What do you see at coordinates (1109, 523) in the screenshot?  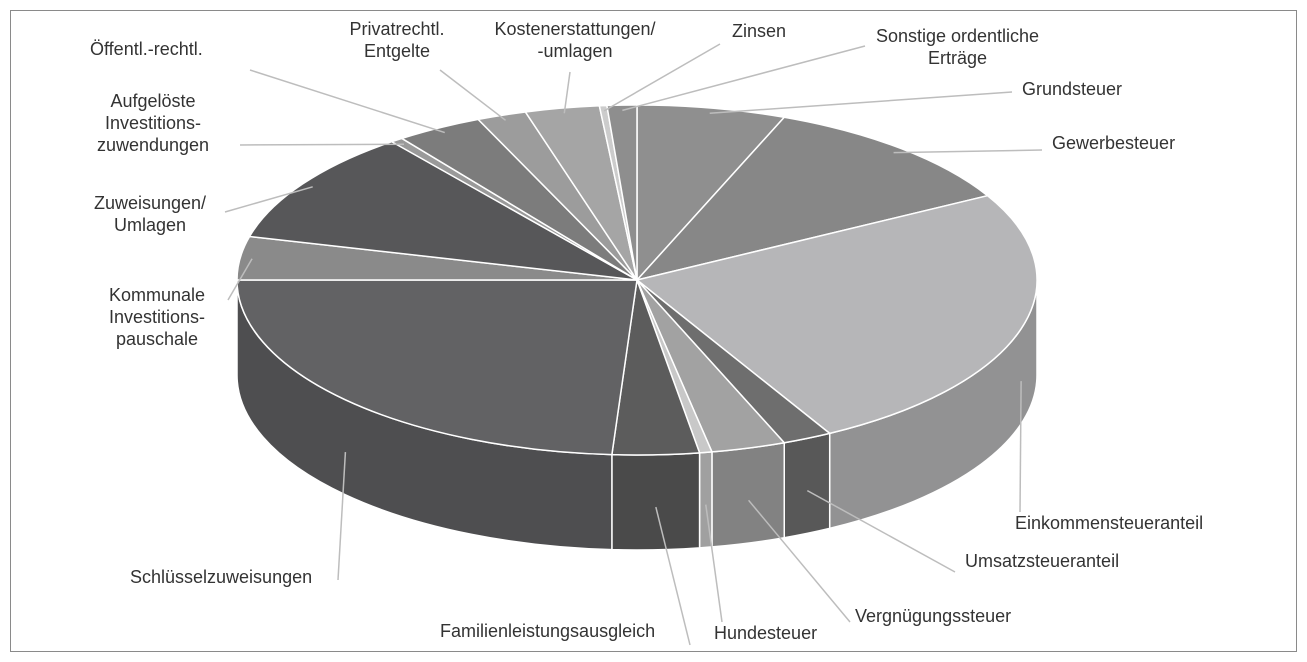 I see `slice-label: Einkommensteueranteil` at bounding box center [1109, 523].